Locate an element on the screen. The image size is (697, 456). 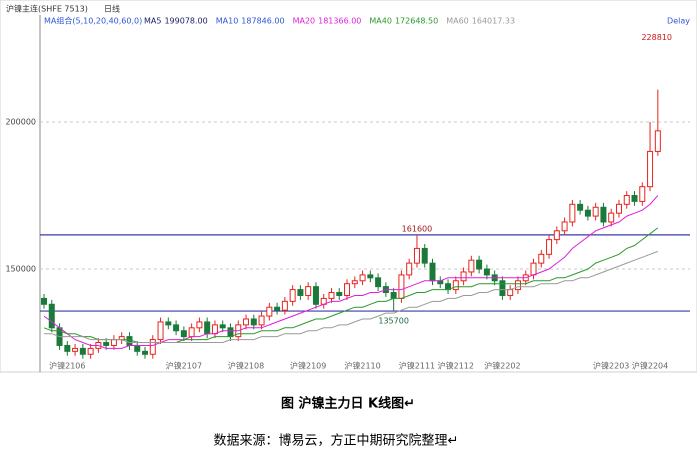
x-tick-label: 沪镍2204 is located at coordinates (650, 366).